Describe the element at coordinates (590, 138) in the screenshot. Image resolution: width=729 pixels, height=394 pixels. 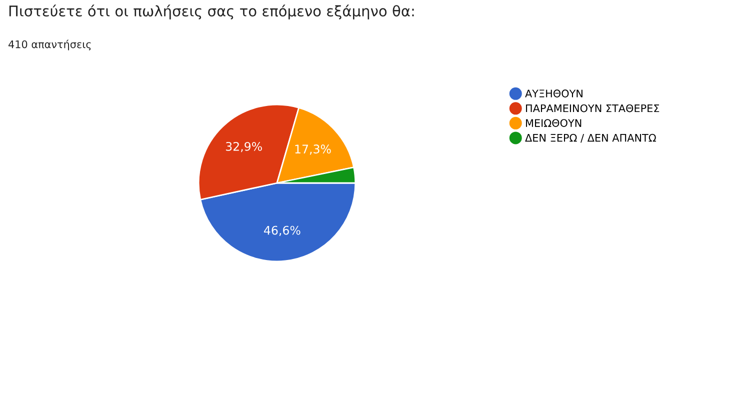
I see `legend-label: ΔΕΝ ΞΕΡΩ / ΔΕΝ ΑΠΑΝΤΩ` at that location.